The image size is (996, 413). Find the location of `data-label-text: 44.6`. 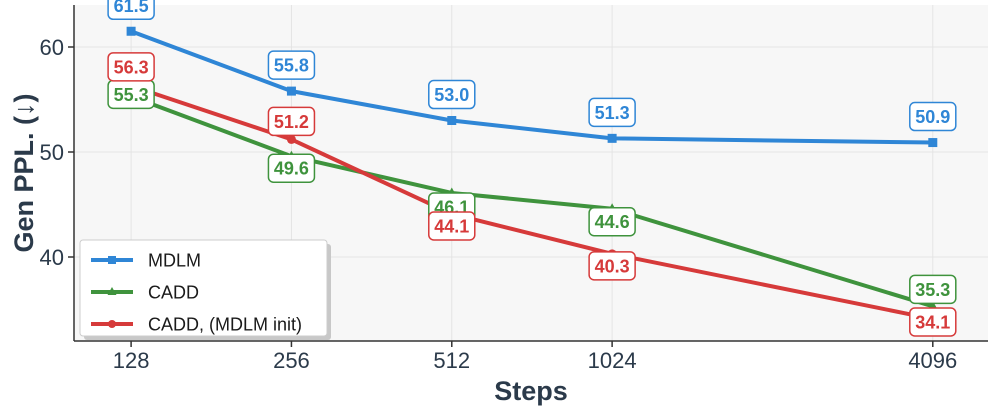

data-label-text: 44.6 is located at coordinates (612, 222).